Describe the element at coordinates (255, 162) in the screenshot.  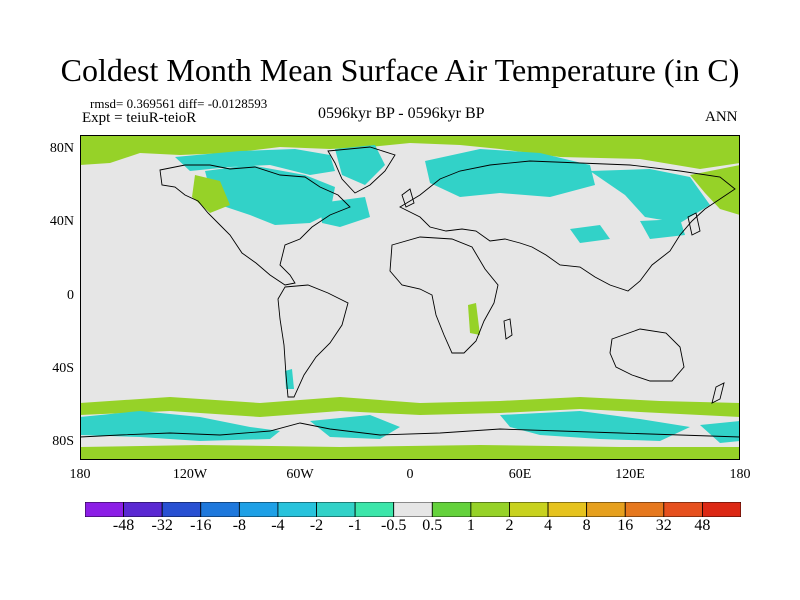
I see `anomaly-arctic-teal` at that location.